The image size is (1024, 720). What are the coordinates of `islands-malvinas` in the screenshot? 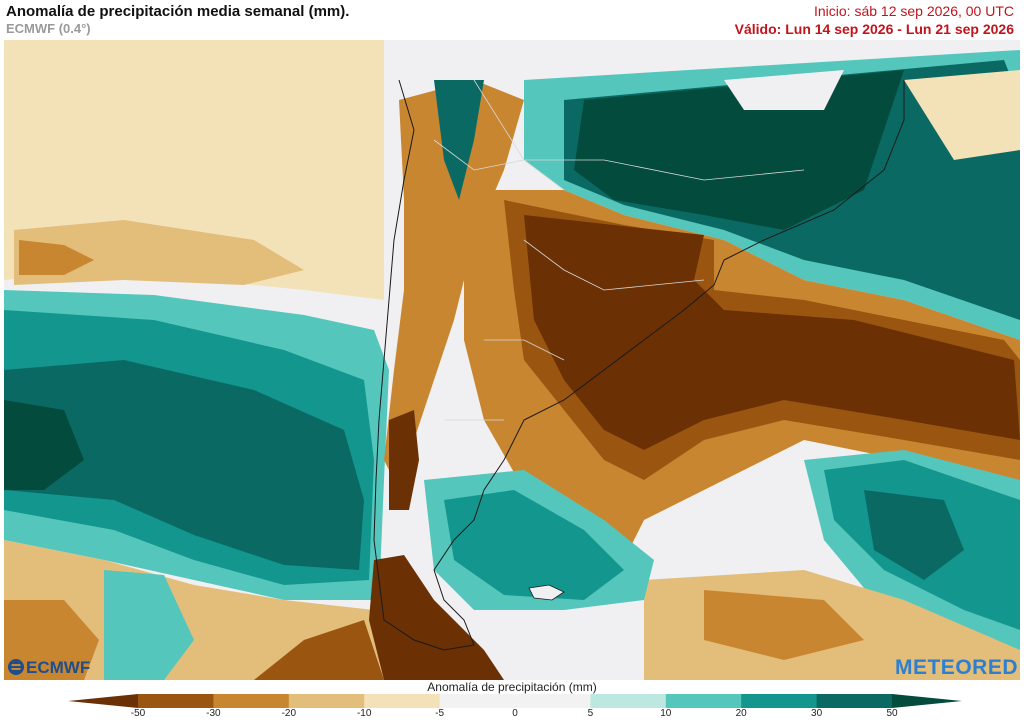 It's located at (546, 592).